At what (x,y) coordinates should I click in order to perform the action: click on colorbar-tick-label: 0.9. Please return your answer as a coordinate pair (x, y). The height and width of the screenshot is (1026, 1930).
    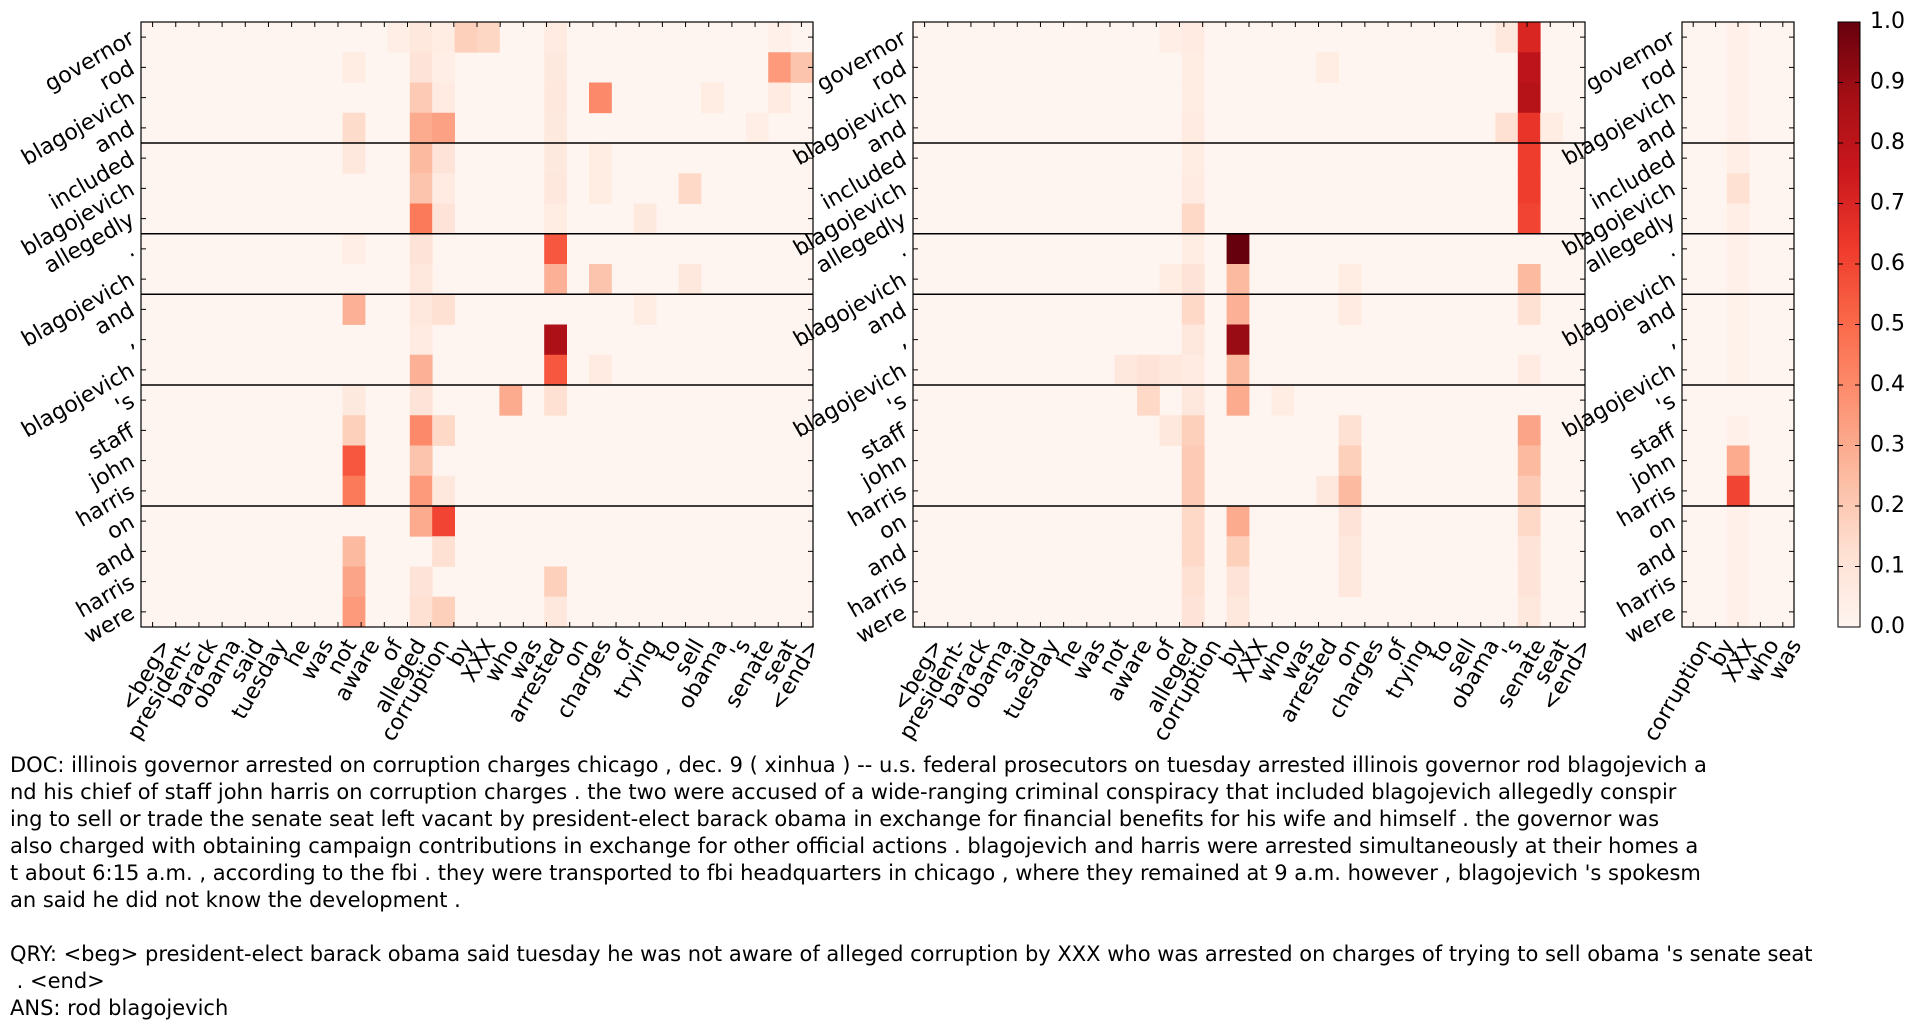
    Looking at the image, I should click on (1887, 82).